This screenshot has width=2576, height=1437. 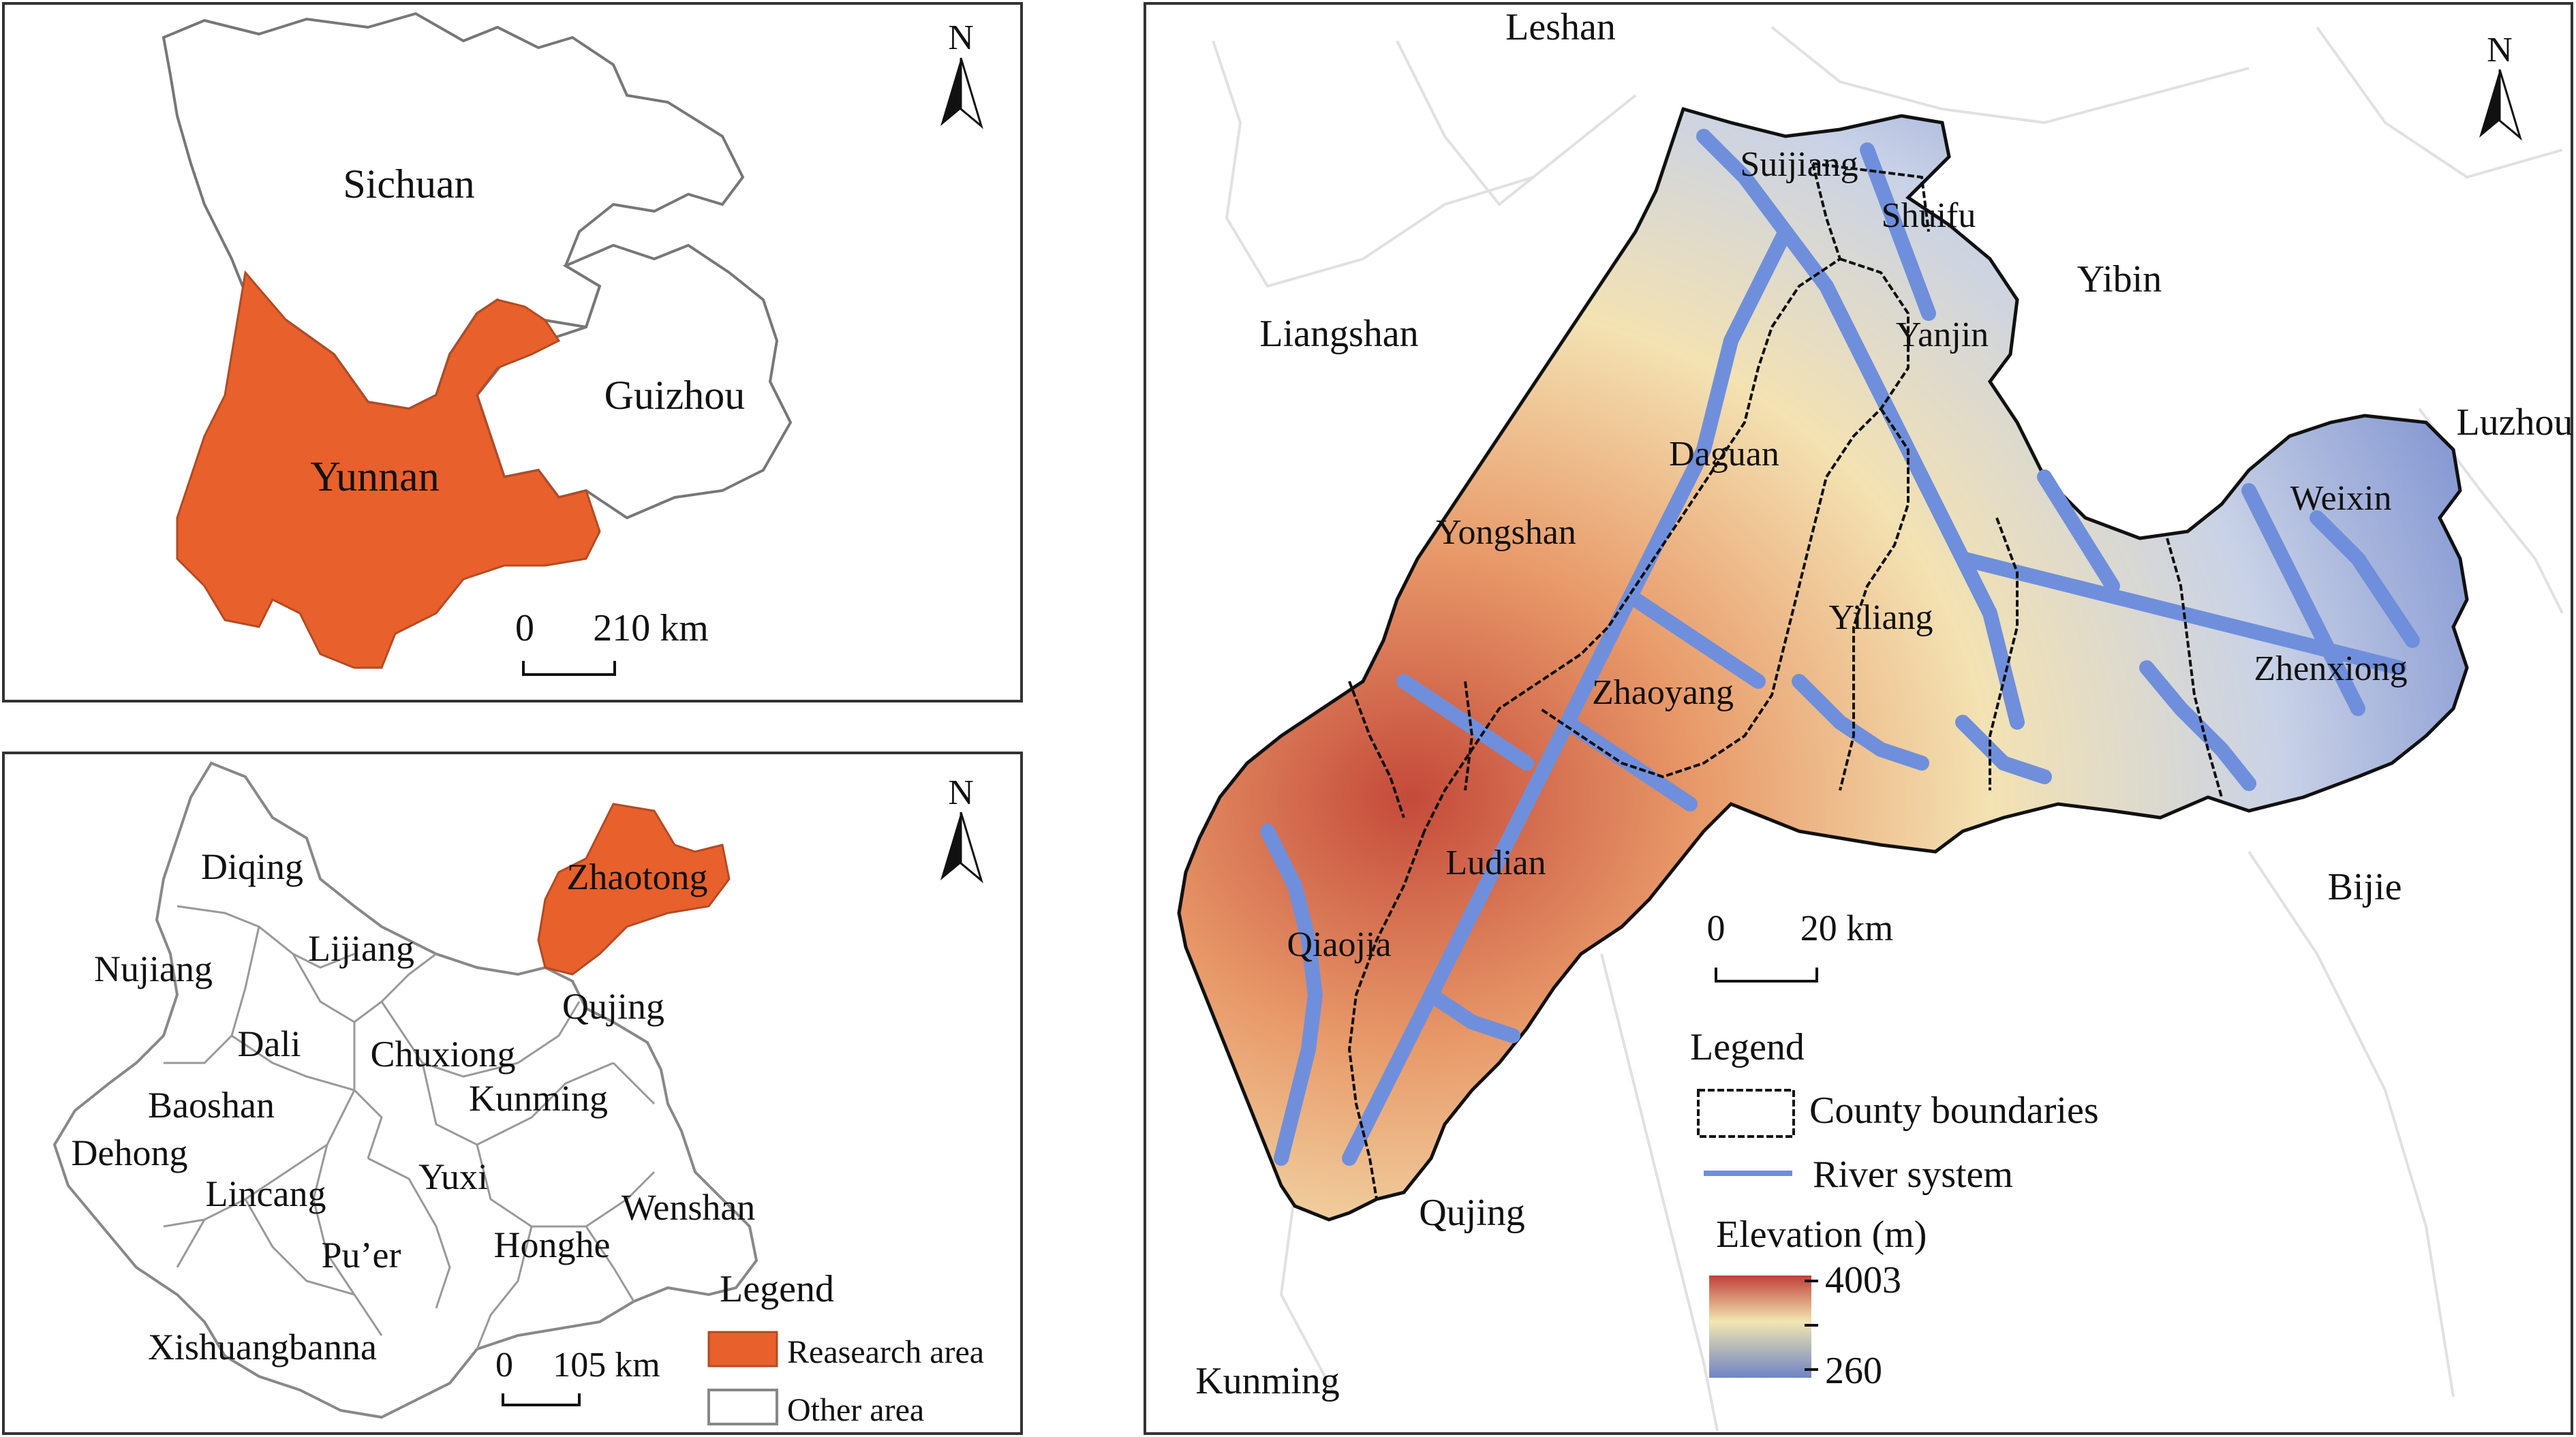 What do you see at coordinates (212, 1105) in the screenshot?
I see `label-baoshan: Baoshan` at bounding box center [212, 1105].